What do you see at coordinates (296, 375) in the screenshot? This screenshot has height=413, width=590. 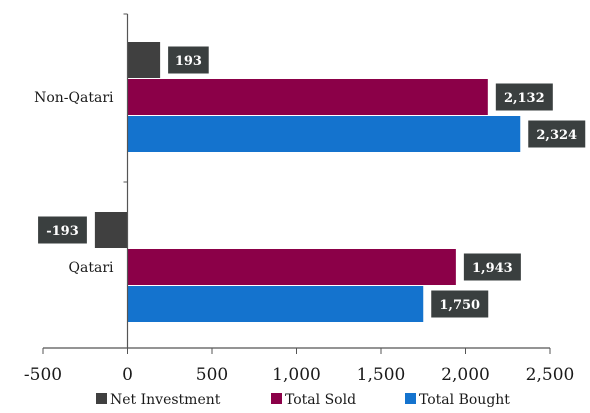 I see `x-tick-label: 1,000` at bounding box center [296, 375].